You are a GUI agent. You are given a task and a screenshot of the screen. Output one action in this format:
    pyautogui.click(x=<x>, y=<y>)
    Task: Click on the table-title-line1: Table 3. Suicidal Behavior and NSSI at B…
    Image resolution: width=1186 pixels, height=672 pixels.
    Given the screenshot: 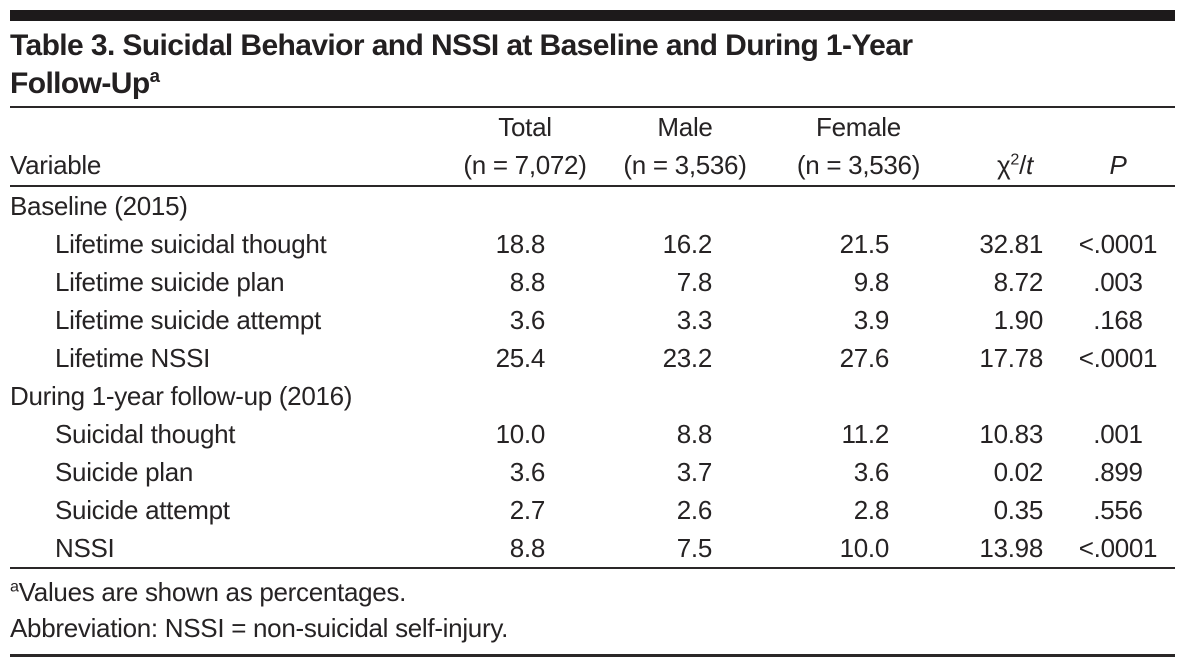 What is the action you would take?
    pyautogui.click(x=461, y=45)
    